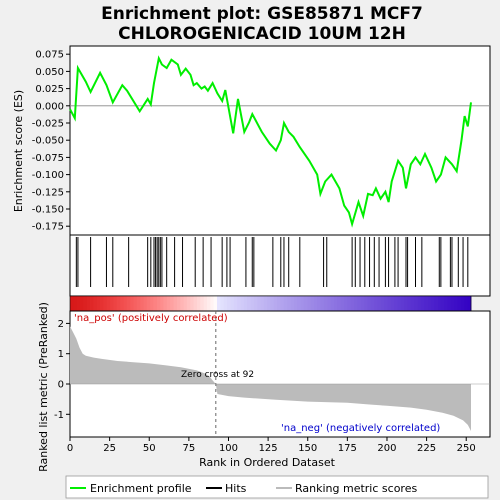 This screenshot has height=500, width=500. What do you see at coordinates (466, 448) in the screenshot?
I see `x-tick-label: 250` at bounding box center [466, 448].